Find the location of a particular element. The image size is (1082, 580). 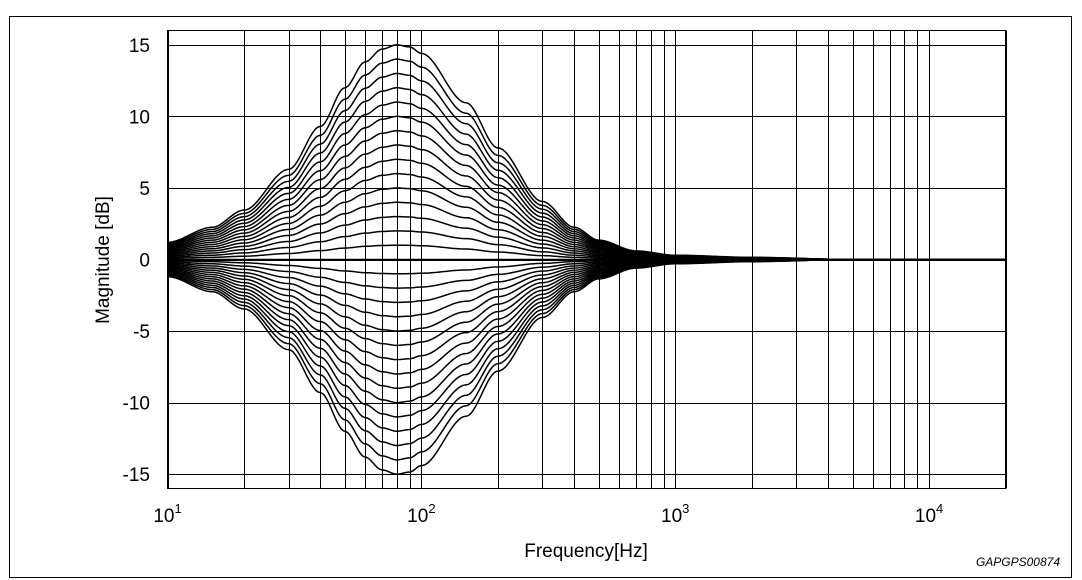

x-tick-label: 10¹ is located at coordinates (167, 514).